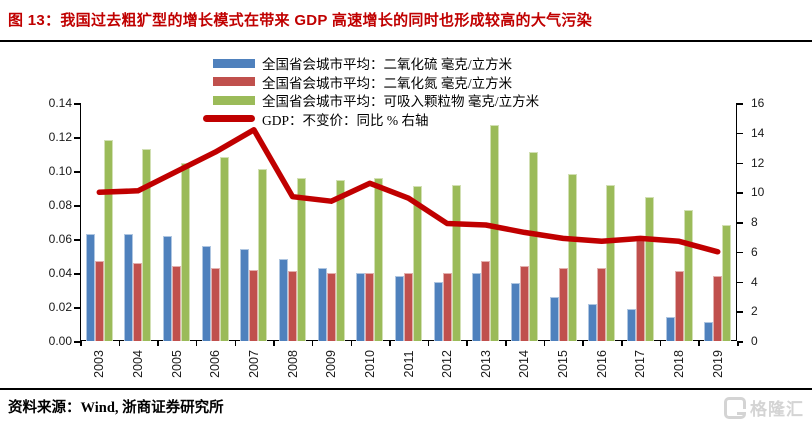 Image resolution: width=812 pixels, height=422 pixels. What do you see at coordinates (754, 281) in the screenshot?
I see `right-axis-tick-label: 4` at bounding box center [754, 281].